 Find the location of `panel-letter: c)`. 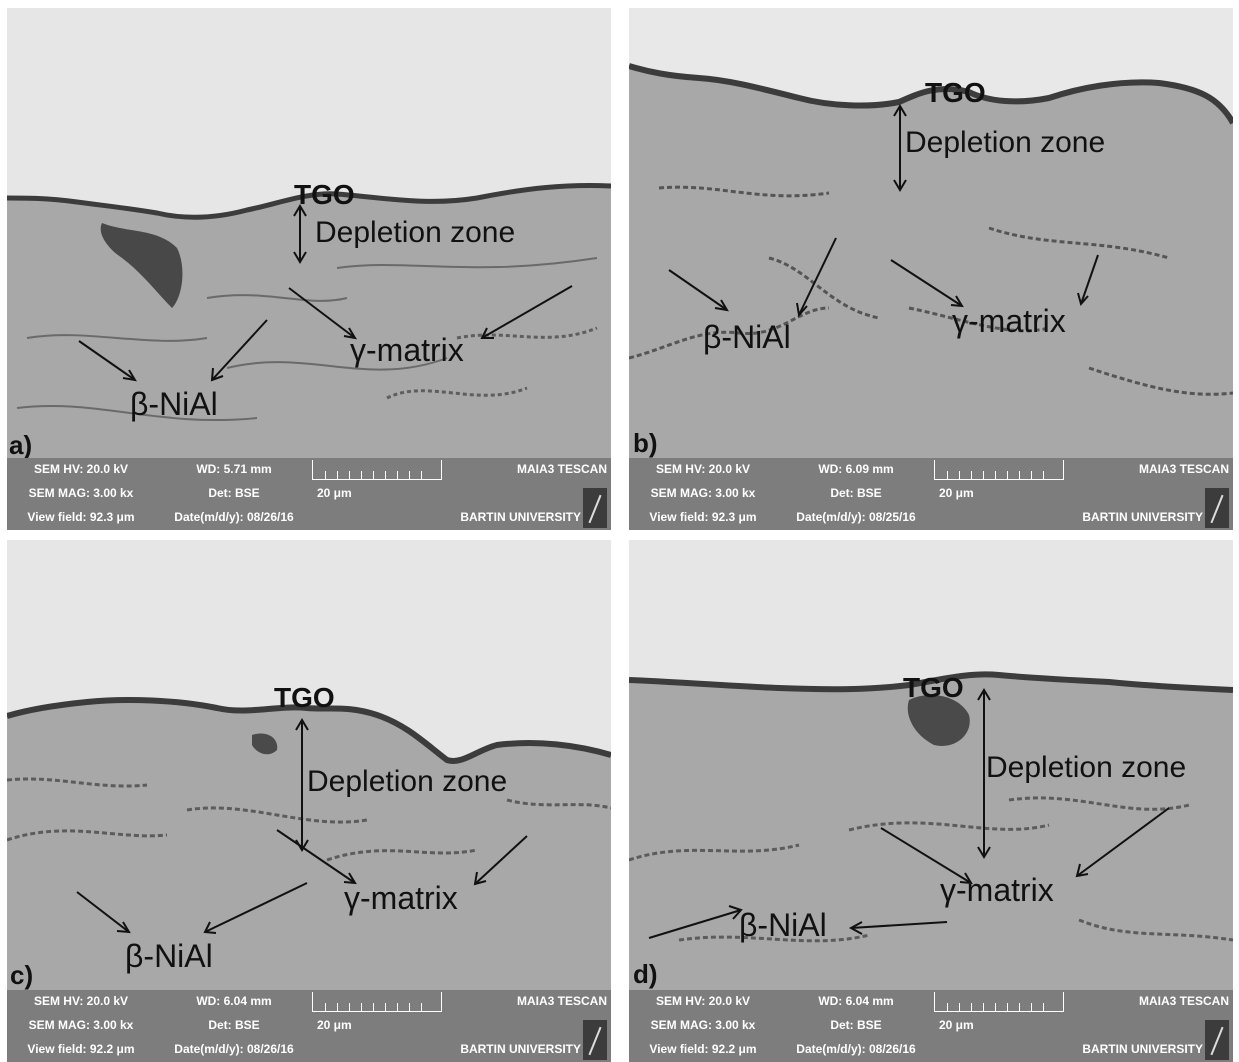

panel-letter: c) is located at coordinates (22, 975).